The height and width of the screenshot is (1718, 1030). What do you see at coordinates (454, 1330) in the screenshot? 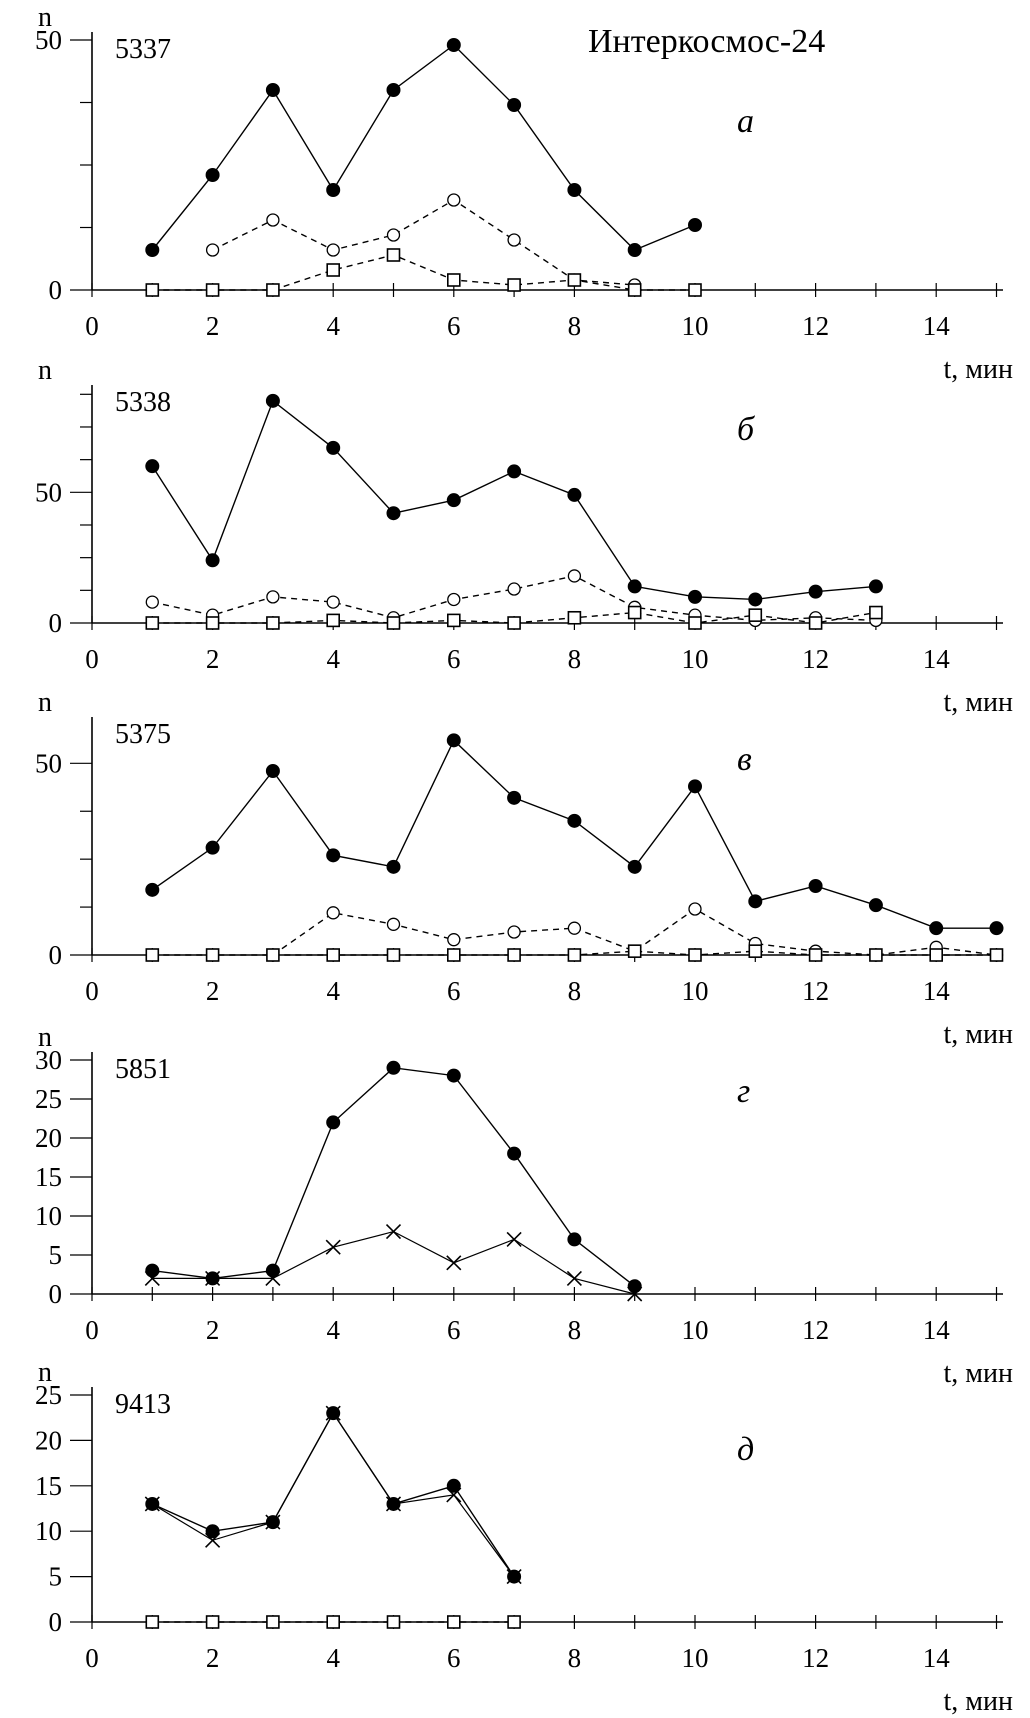
I see `x-tick-label: 6` at bounding box center [454, 1330].